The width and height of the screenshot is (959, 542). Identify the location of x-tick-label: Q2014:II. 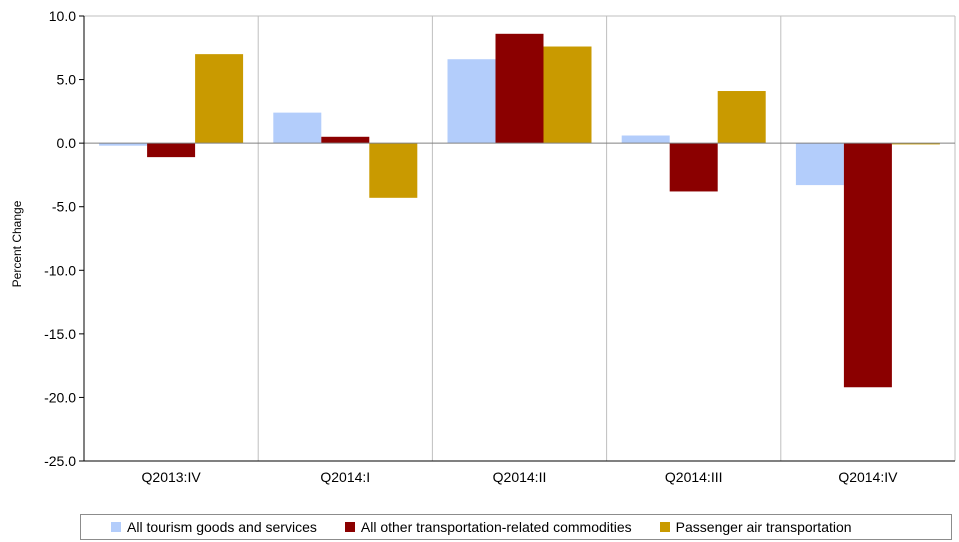
(520, 477).